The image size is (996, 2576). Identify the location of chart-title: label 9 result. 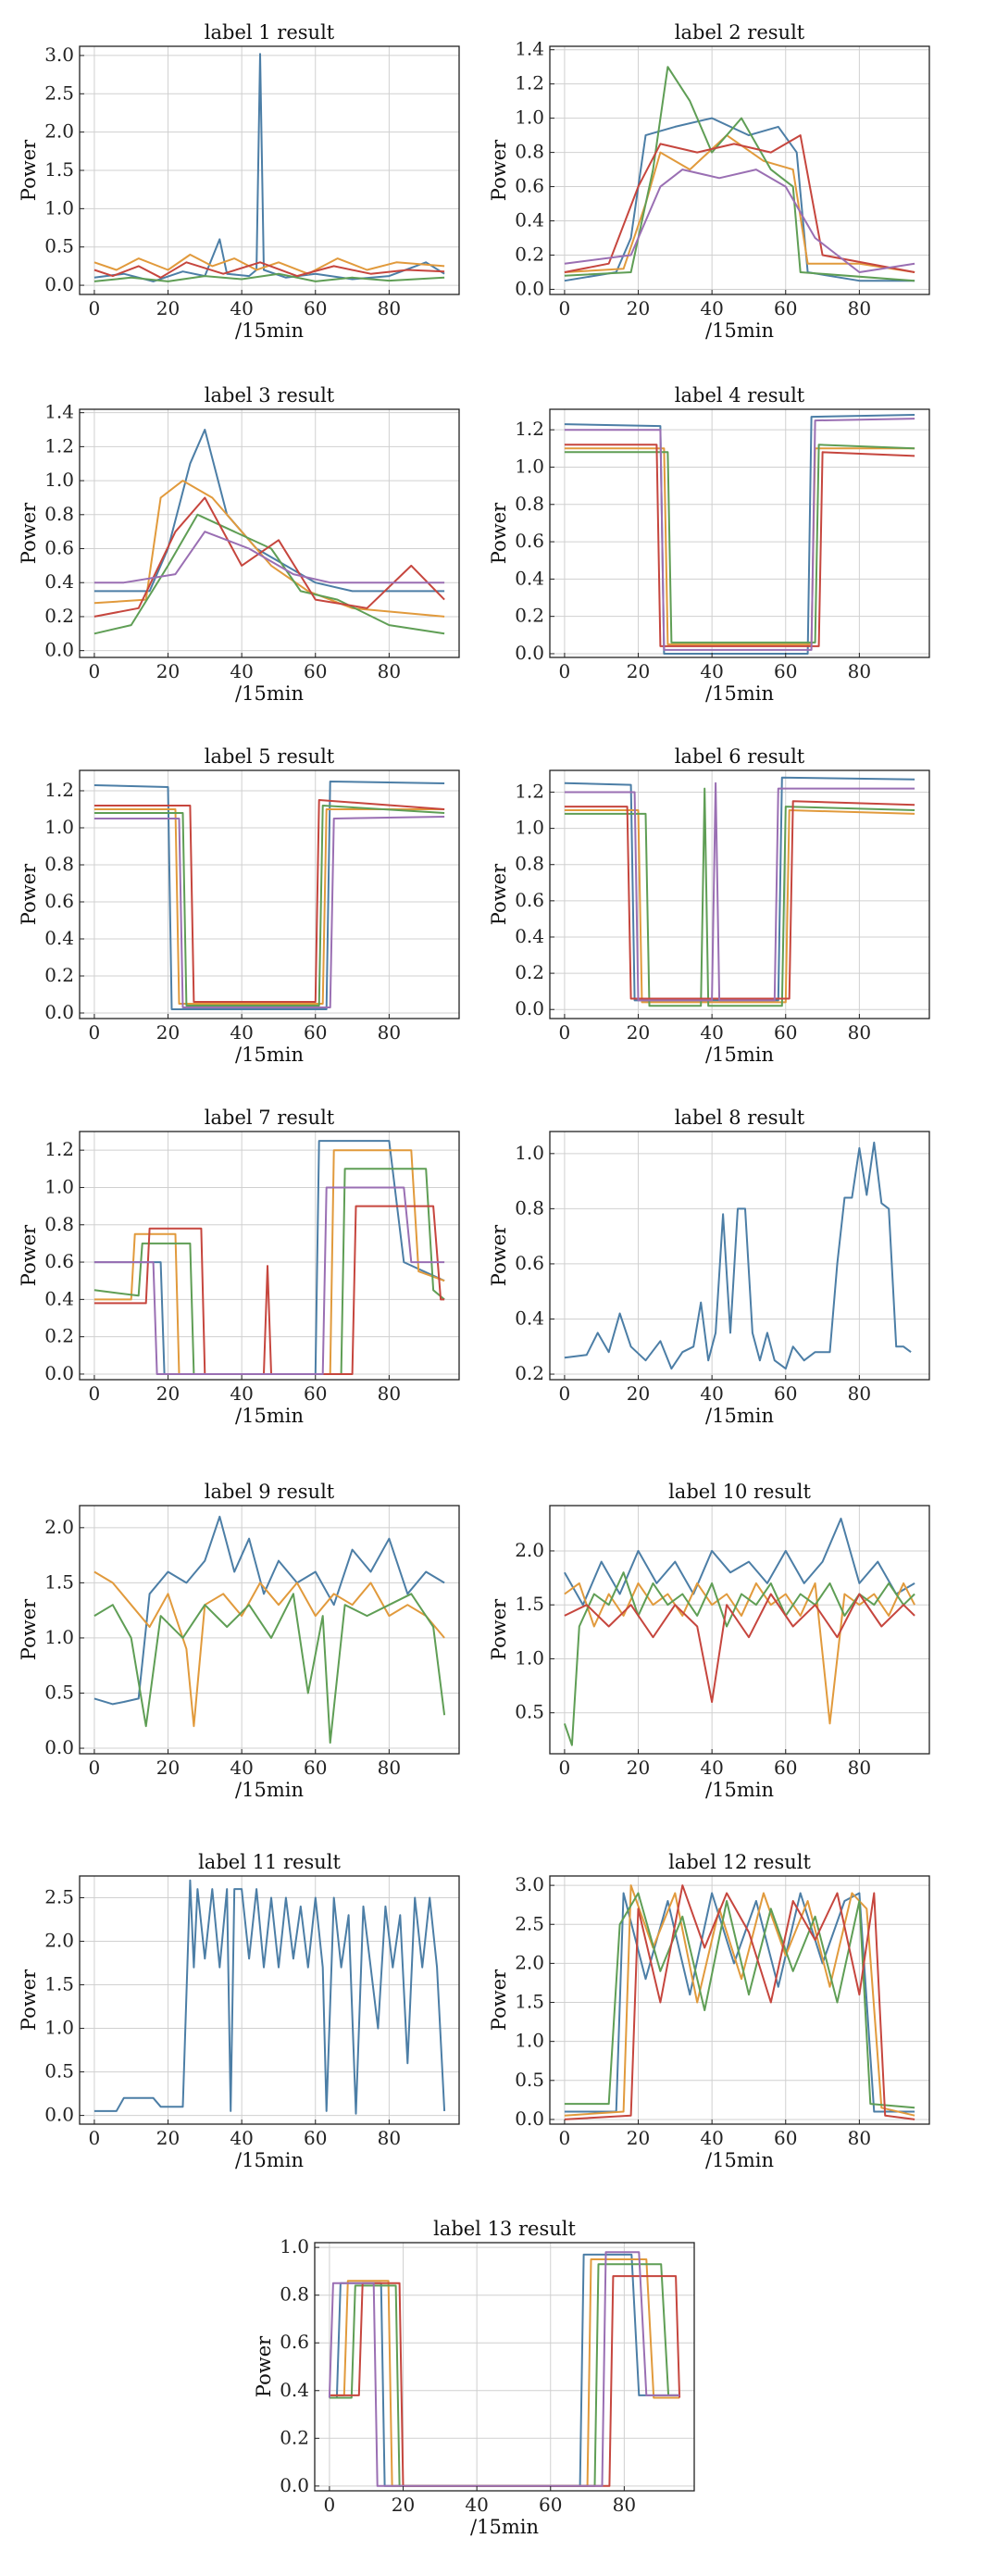
(270, 1492).